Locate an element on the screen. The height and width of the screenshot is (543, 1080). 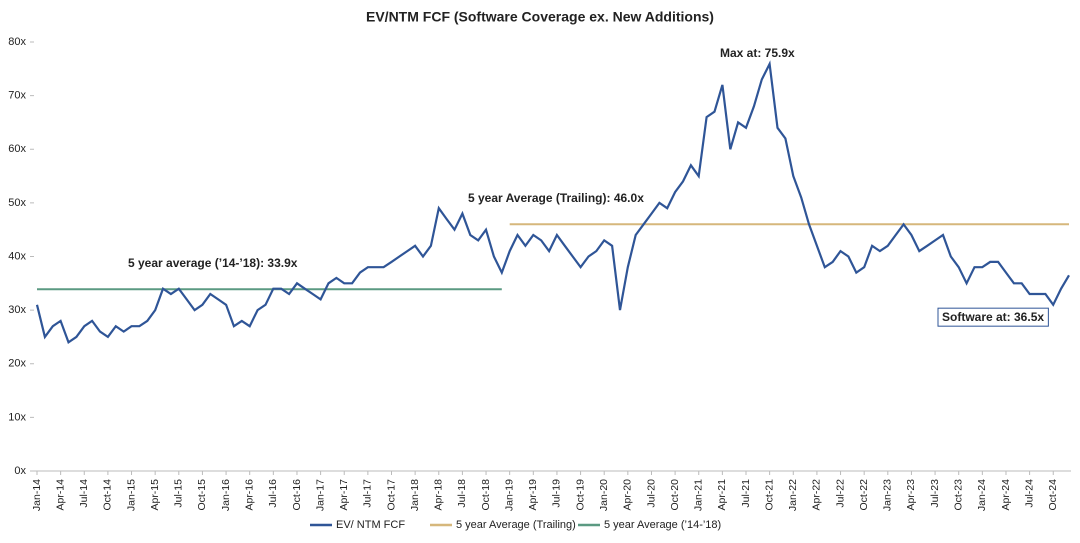
annotation: Software at: 36.5x is located at coordinates (993, 317).